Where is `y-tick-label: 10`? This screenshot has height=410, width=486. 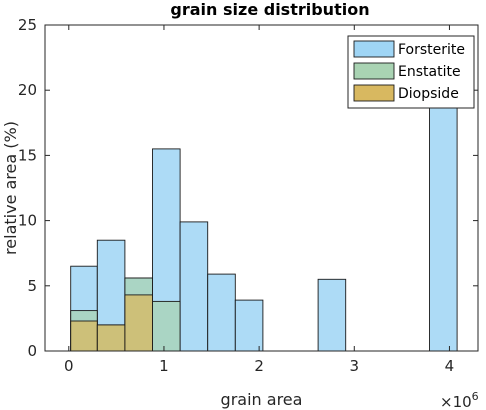 y-tick-label: 10 is located at coordinates (27, 221).